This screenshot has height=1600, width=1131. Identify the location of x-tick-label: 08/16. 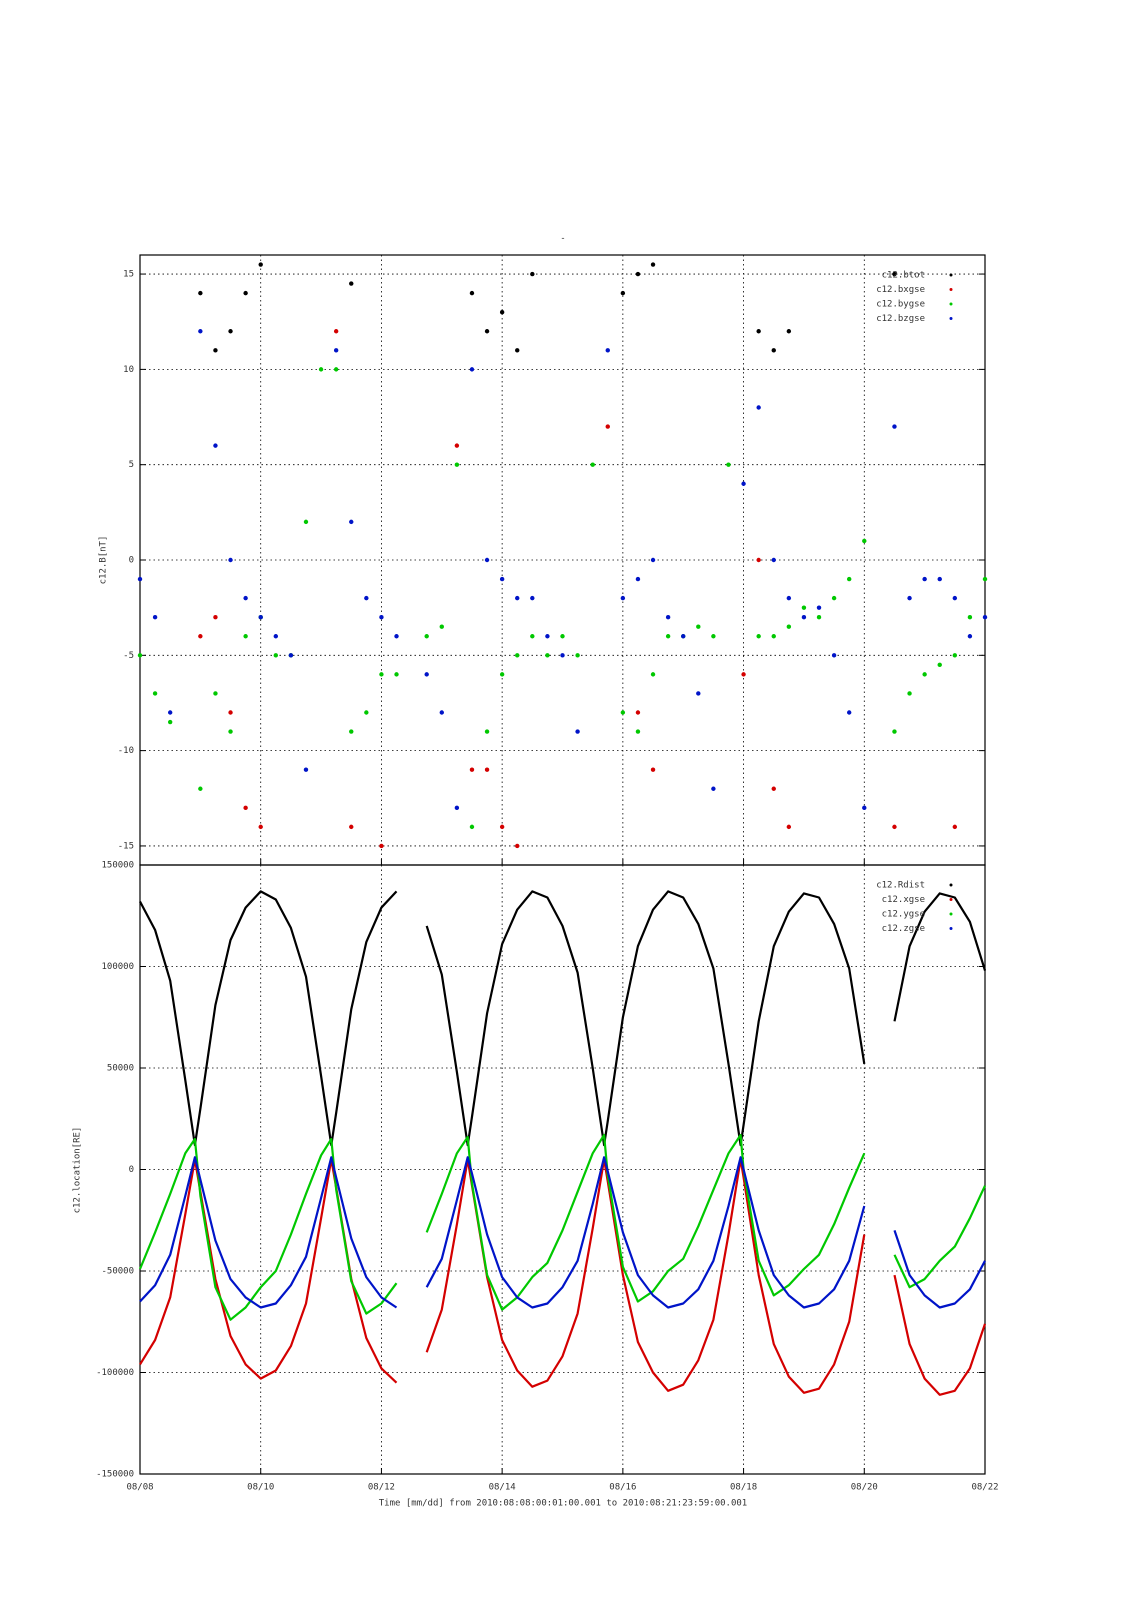
(622, 1488).